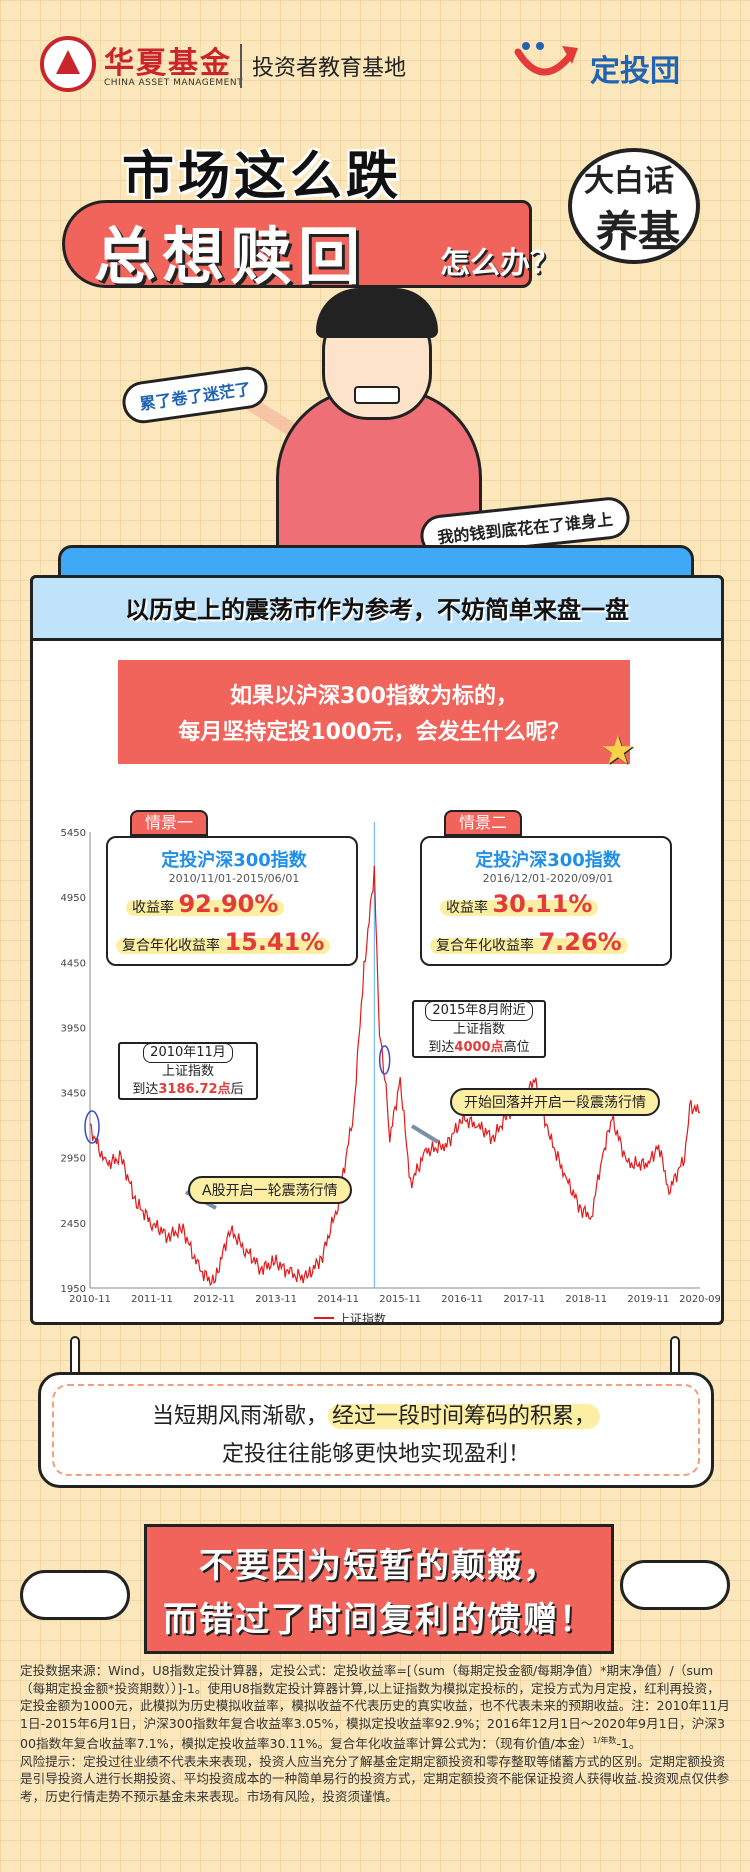  What do you see at coordinates (648, 1299) in the screenshot?
I see `x-tick-label: 2019-11` at bounding box center [648, 1299].